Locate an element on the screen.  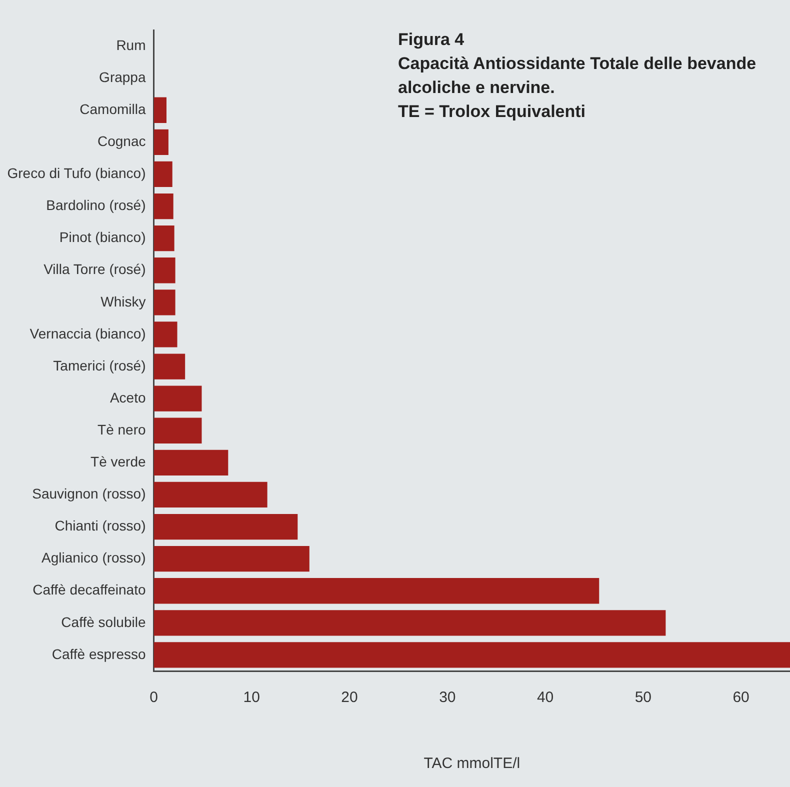
y-tick-label: Villa Torre (rosé) is located at coordinates (95, 269).